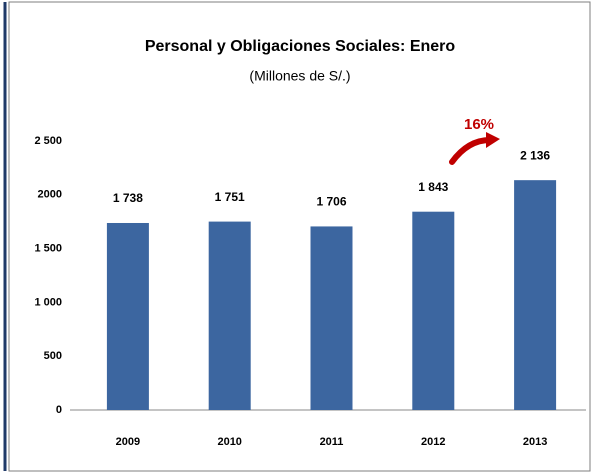  What do you see at coordinates (128, 442) in the screenshot?
I see `x-tick-label: 2009` at bounding box center [128, 442].